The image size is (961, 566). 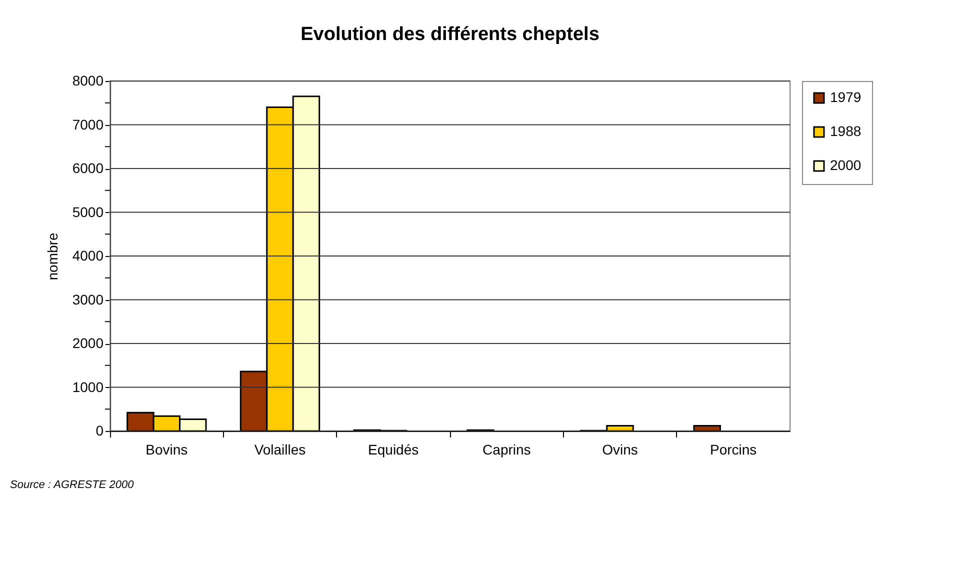 What do you see at coordinates (88, 80) in the screenshot?
I see `y-tick-label: 8000` at bounding box center [88, 80].